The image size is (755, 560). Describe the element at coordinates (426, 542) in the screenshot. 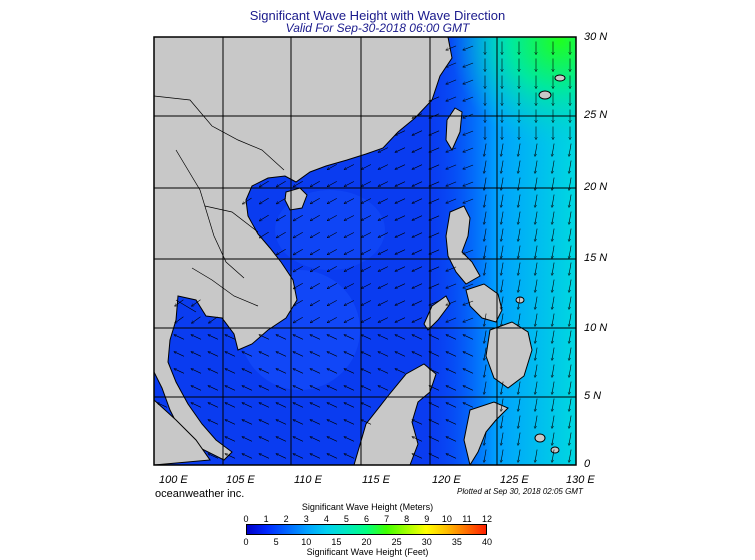

I see `legend-feet-tick: 30` at that location.